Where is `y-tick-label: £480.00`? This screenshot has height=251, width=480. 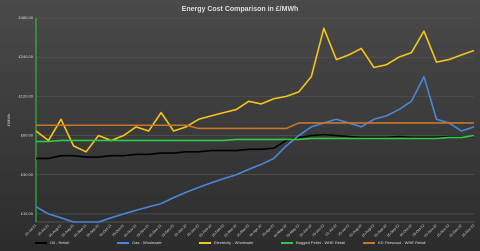
y-tick-label: £480.00 is located at coordinates (26, 17).